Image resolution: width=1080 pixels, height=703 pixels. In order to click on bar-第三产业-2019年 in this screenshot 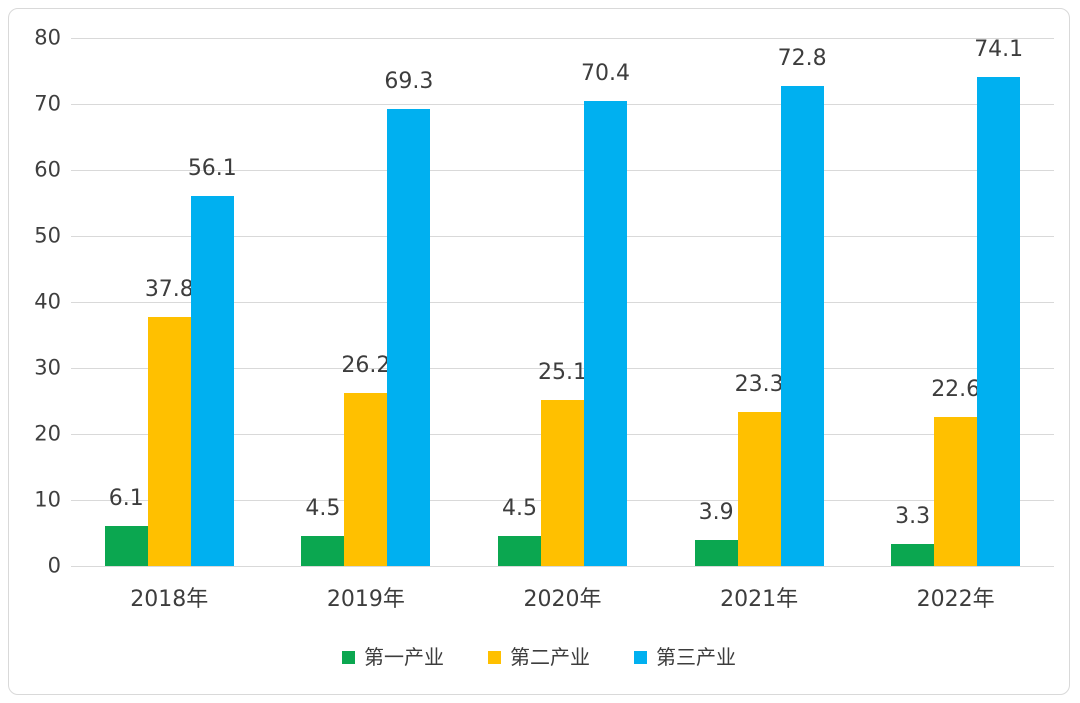, I will do `click(409, 337)`.